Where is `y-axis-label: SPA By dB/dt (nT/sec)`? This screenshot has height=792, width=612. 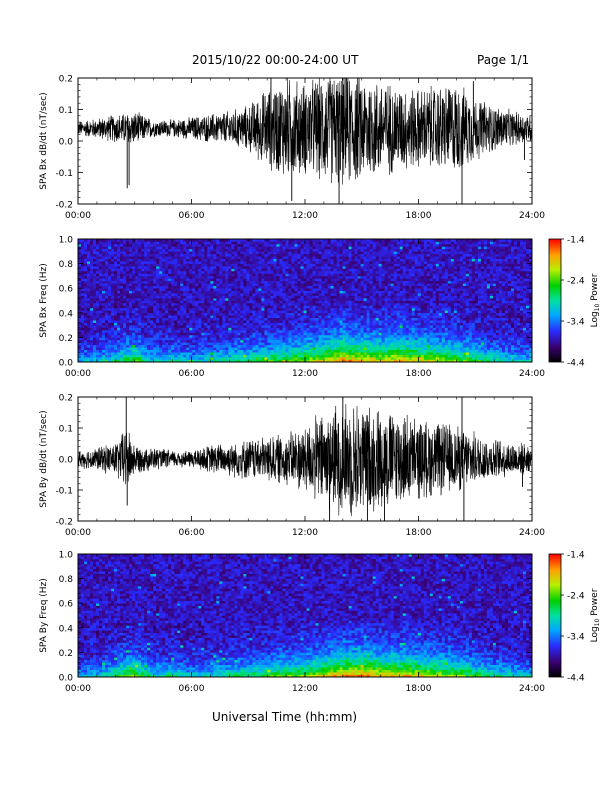 y-axis-label: SPA By dB/dt (nT/sec) is located at coordinates (44, 458).